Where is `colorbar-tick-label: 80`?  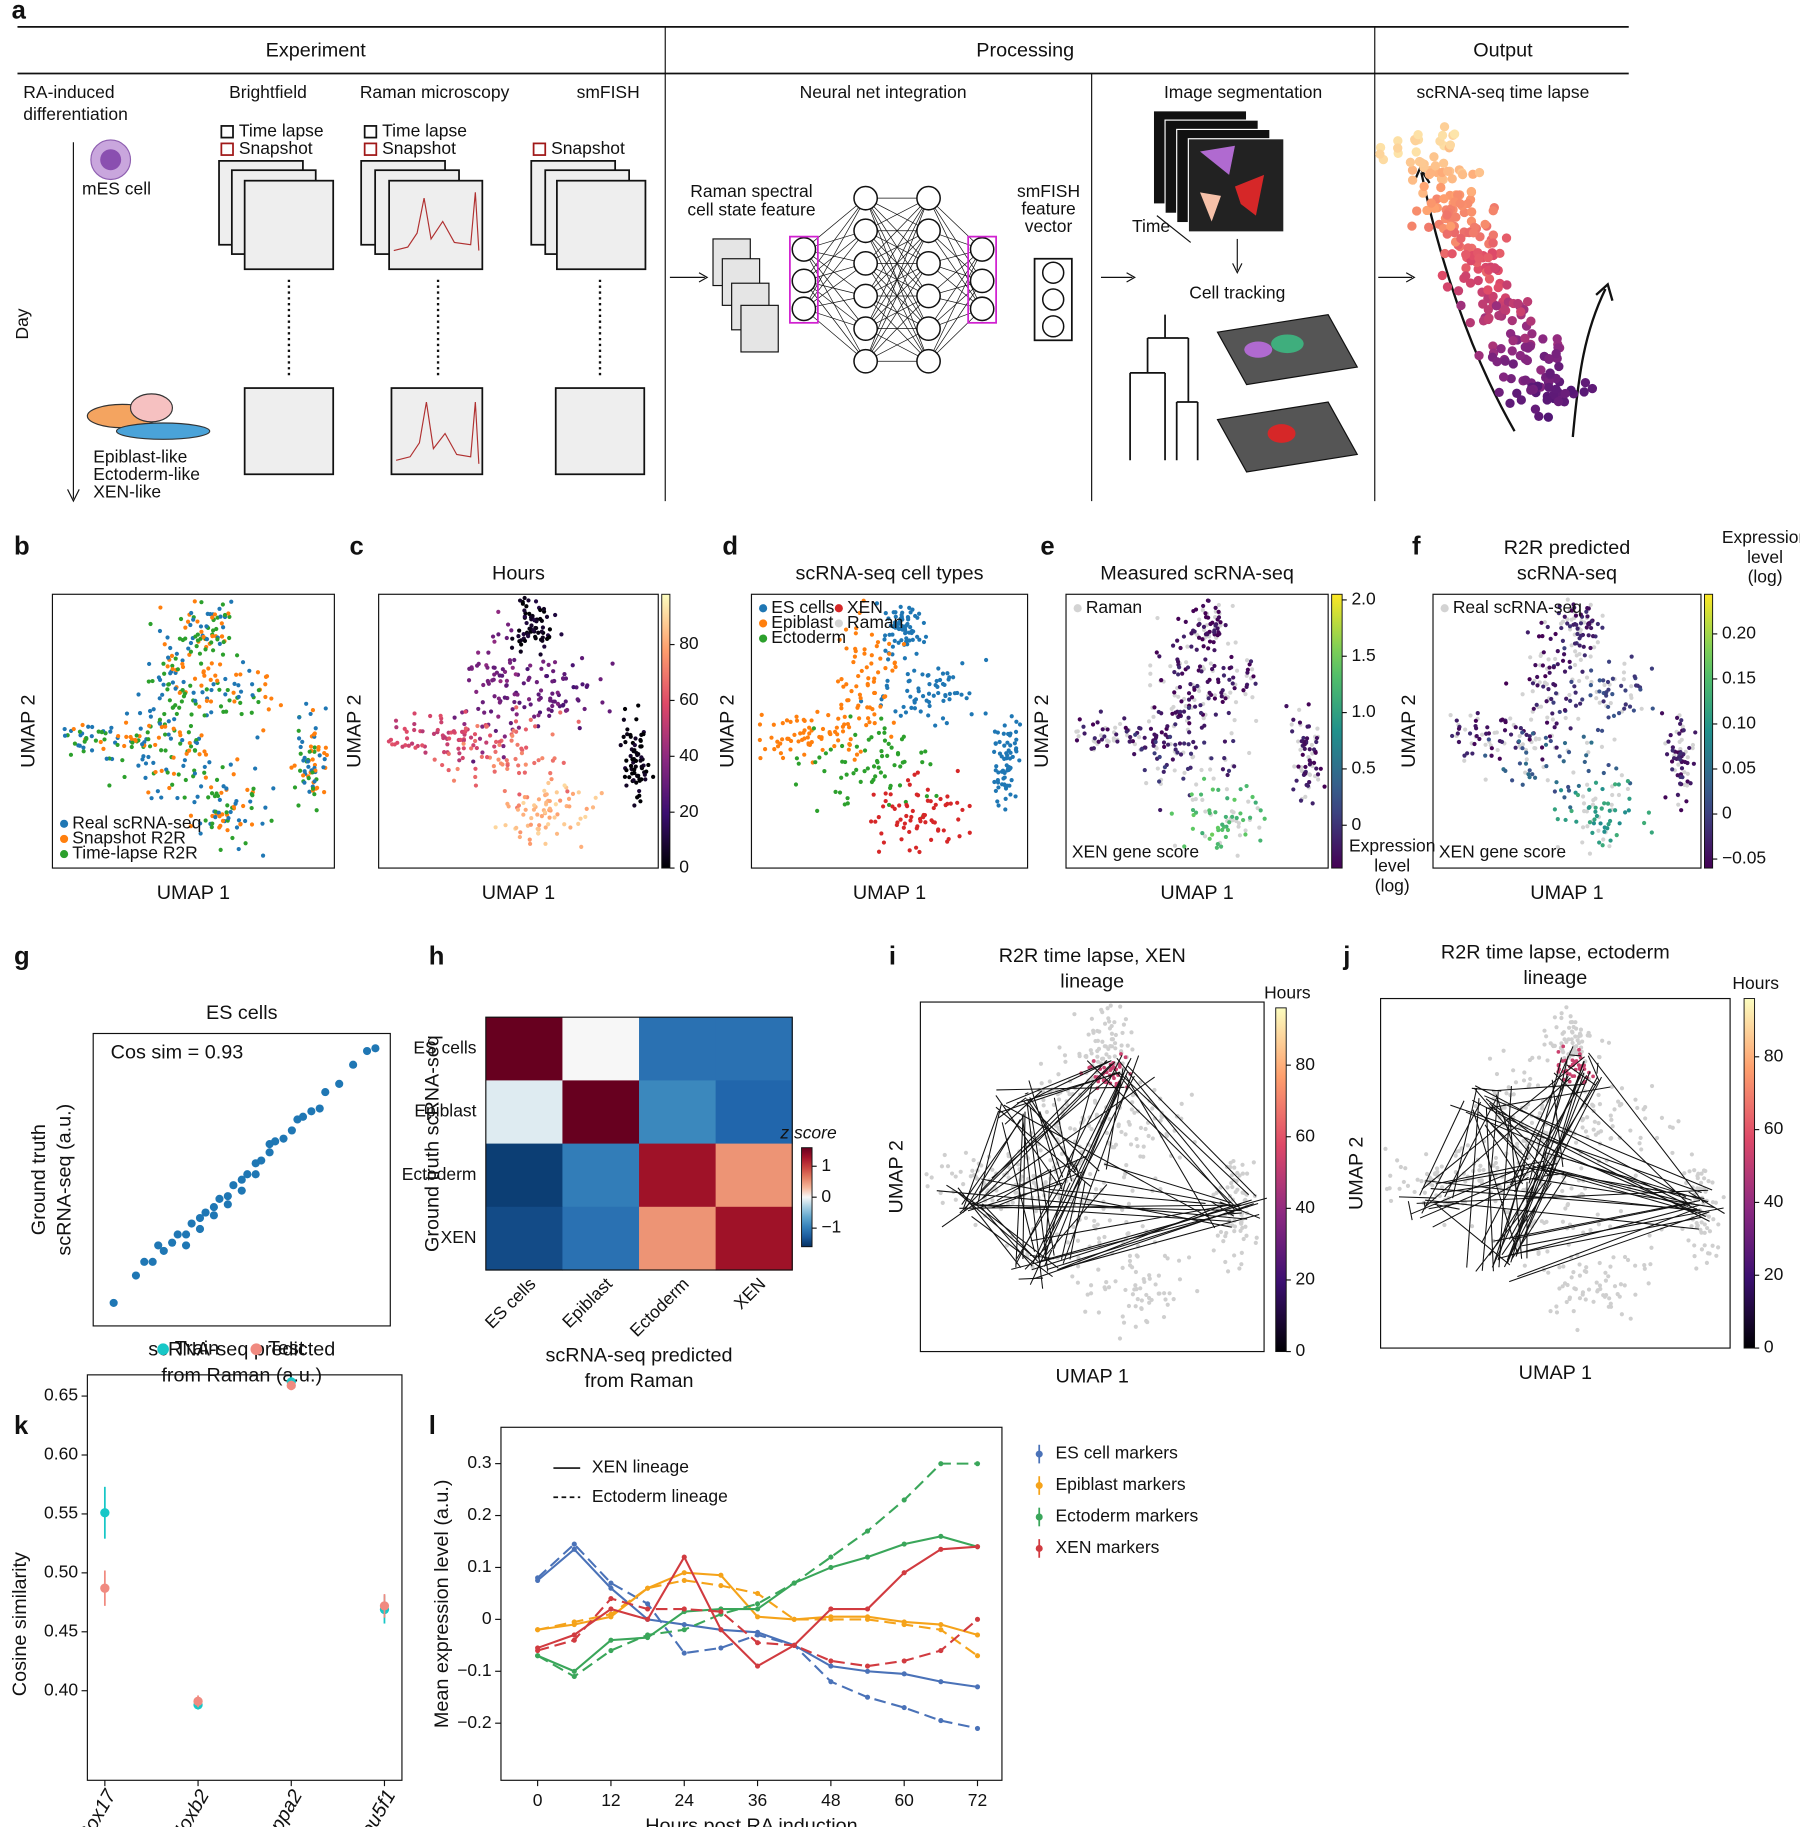 colorbar-tick-label: 80 is located at coordinates (1774, 1055).